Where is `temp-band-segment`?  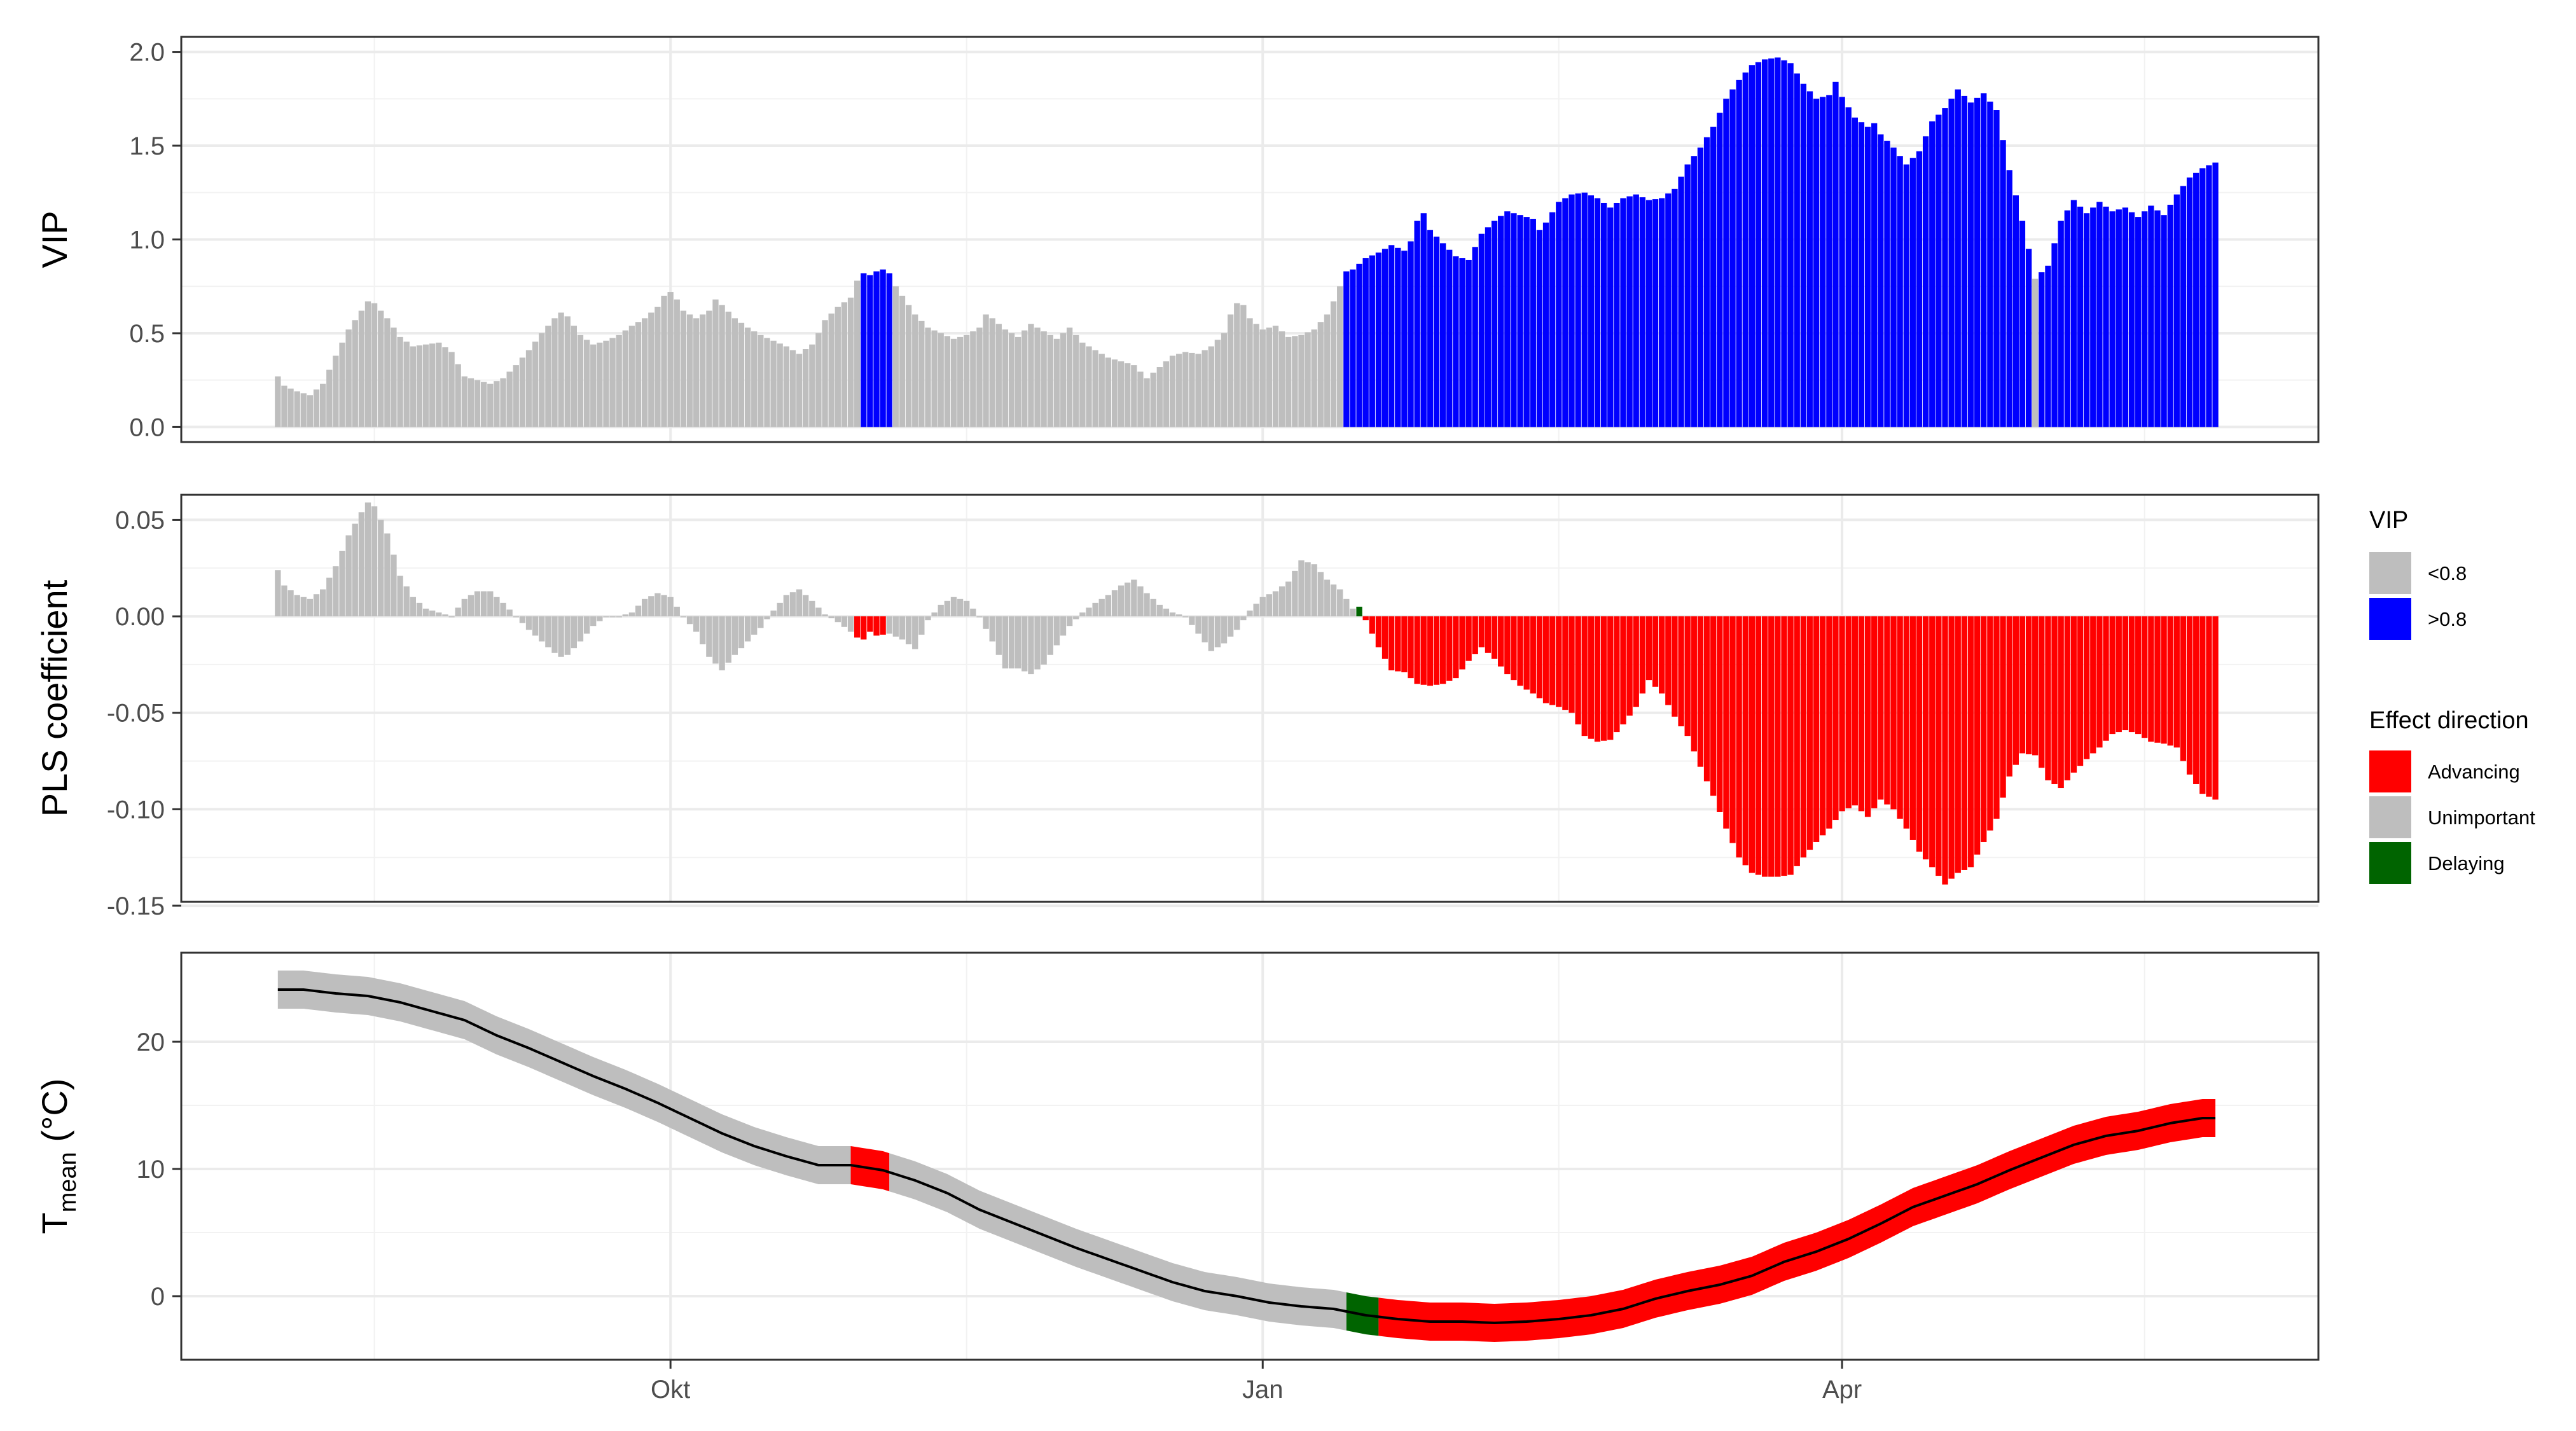 temp-band-segment is located at coordinates (564, 1077).